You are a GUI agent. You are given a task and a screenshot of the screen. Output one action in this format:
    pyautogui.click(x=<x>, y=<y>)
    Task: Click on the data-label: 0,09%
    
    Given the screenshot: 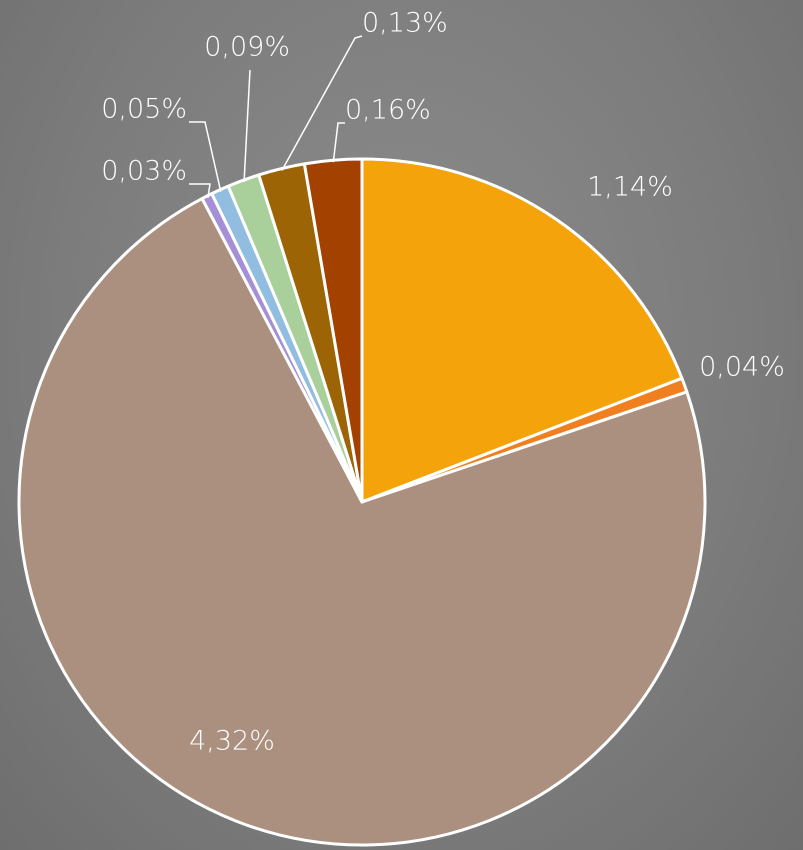 What is the action you would take?
    pyautogui.click(x=247, y=47)
    